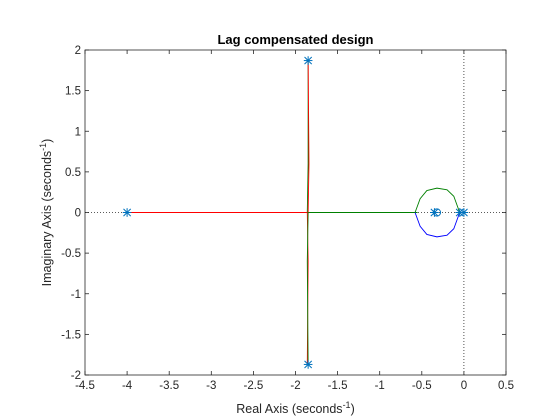 This screenshot has height=420, width=560. Describe the element at coordinates (43, 147) in the screenshot. I see `y-axis-label-sup: -1` at that location.